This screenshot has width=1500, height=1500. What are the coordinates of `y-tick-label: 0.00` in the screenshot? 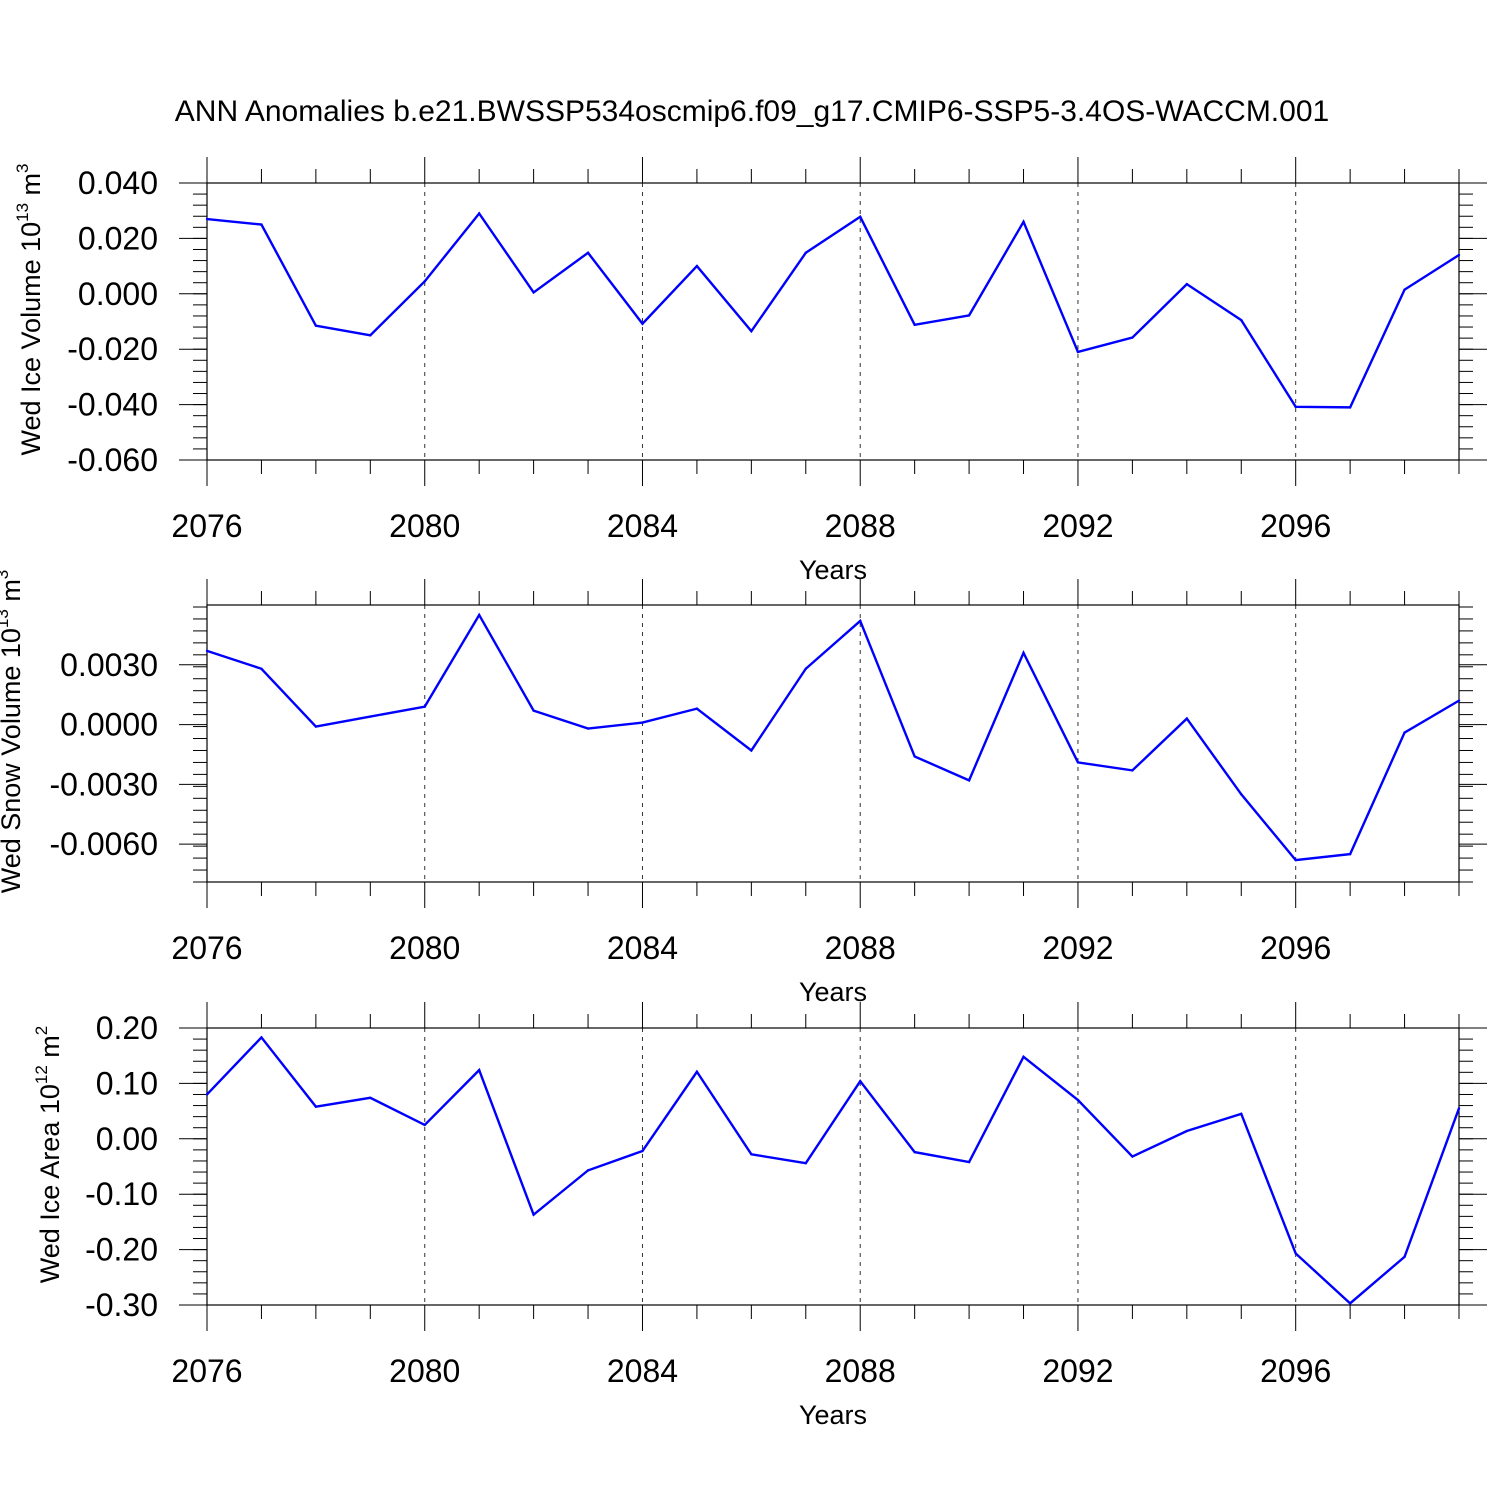 It's located at (127, 1139).